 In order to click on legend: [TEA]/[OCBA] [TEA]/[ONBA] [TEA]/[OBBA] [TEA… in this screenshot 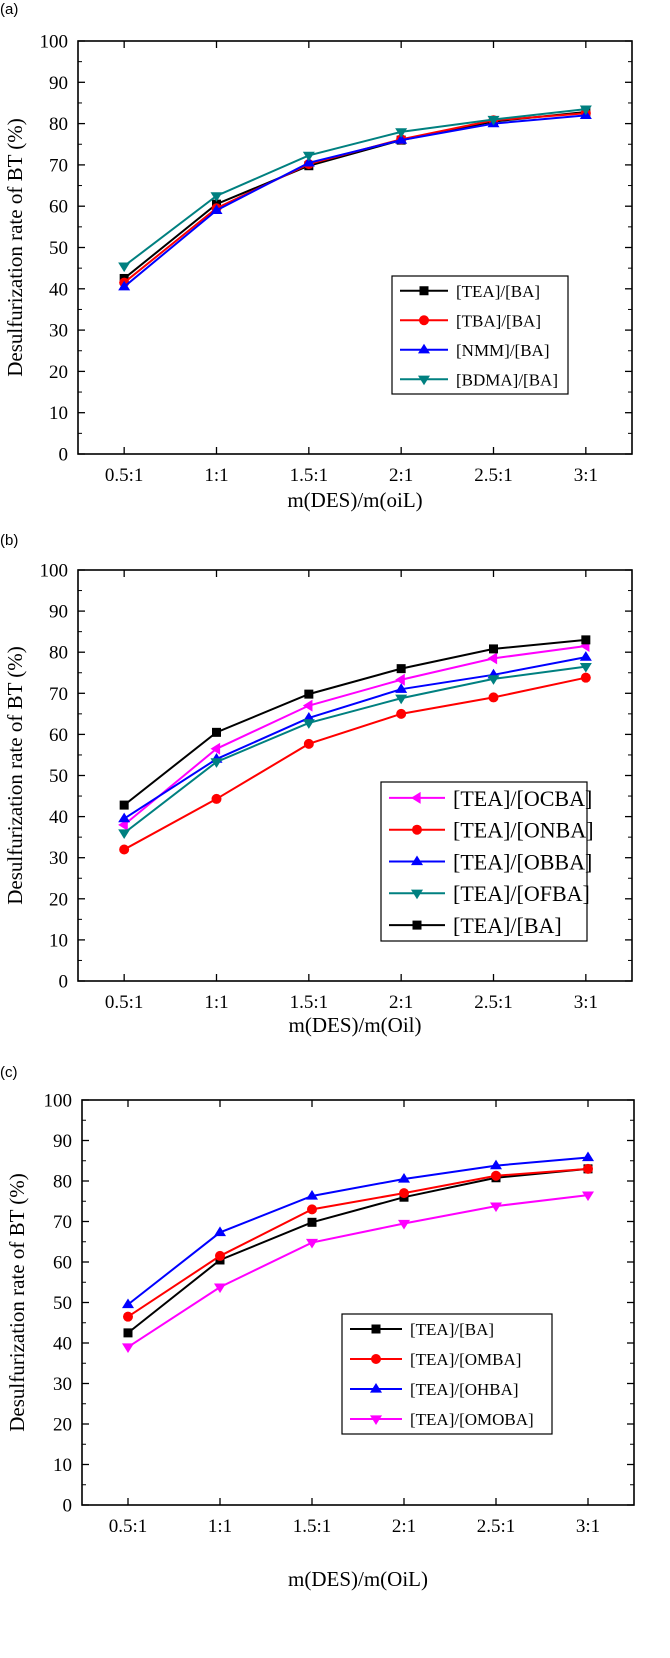, I will do `click(487, 861)`.